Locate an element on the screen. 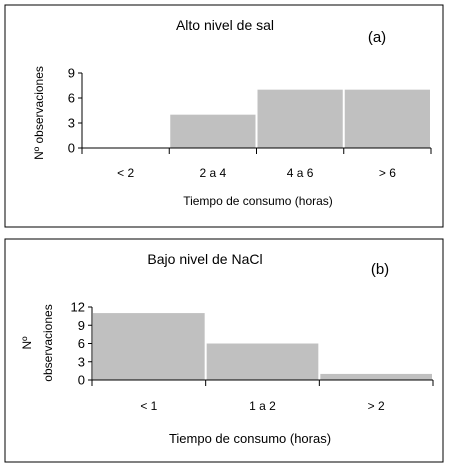  x-tick-label-1-2: > 2 is located at coordinates (376, 406).